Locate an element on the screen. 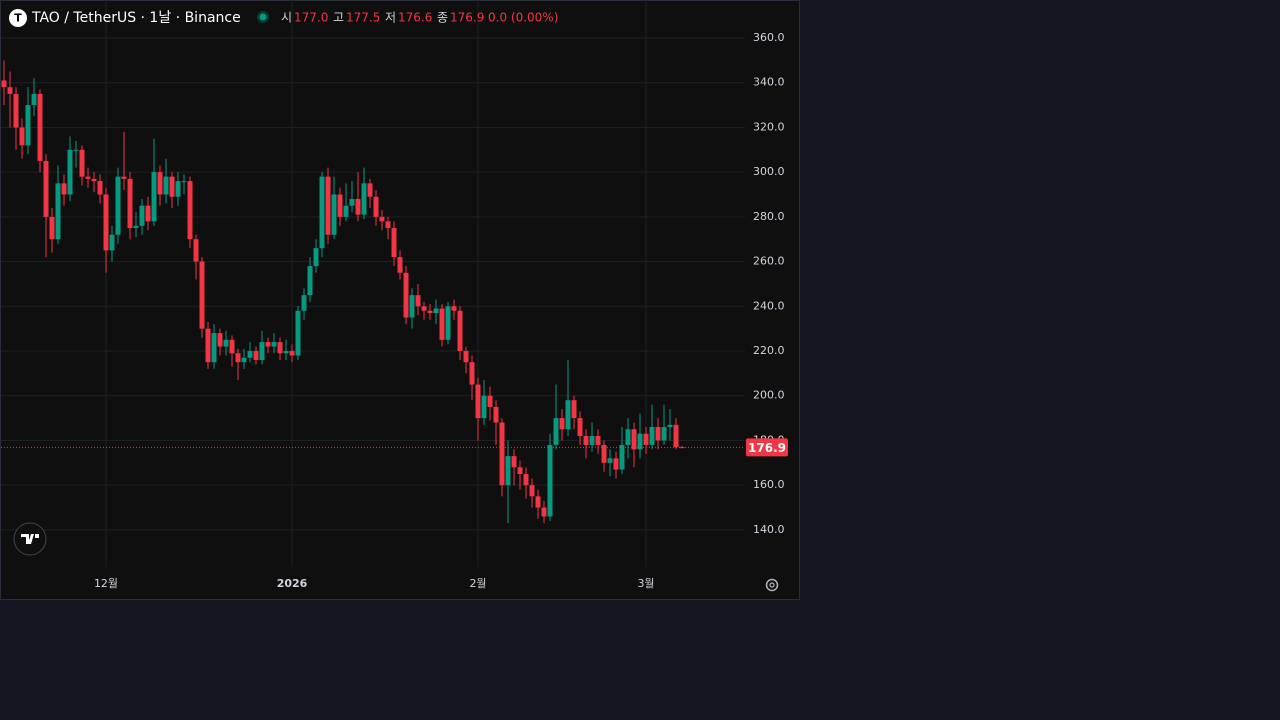 Image resolution: width=1280 pixels, height=720 pixels. y-tick-label: 300.0 is located at coordinates (769, 171).